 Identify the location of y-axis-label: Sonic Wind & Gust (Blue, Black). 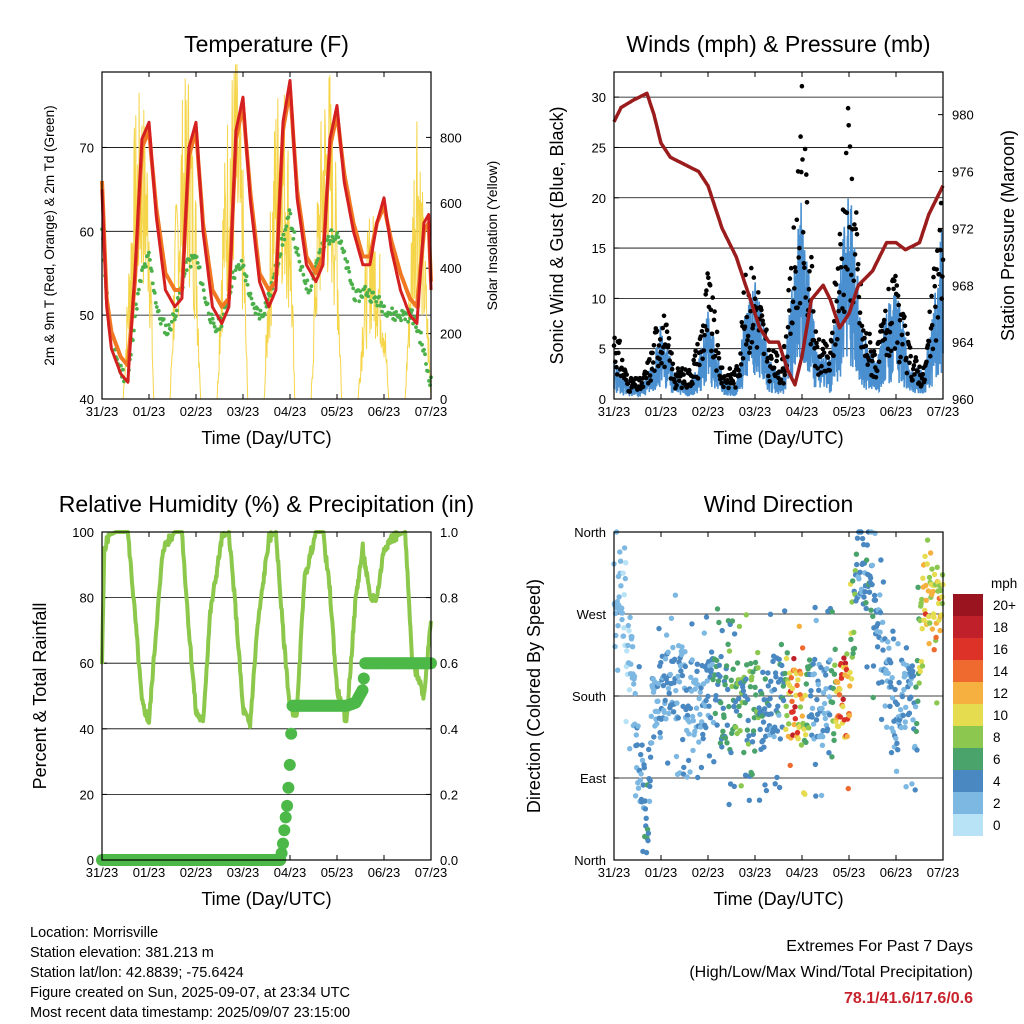
(557, 235).